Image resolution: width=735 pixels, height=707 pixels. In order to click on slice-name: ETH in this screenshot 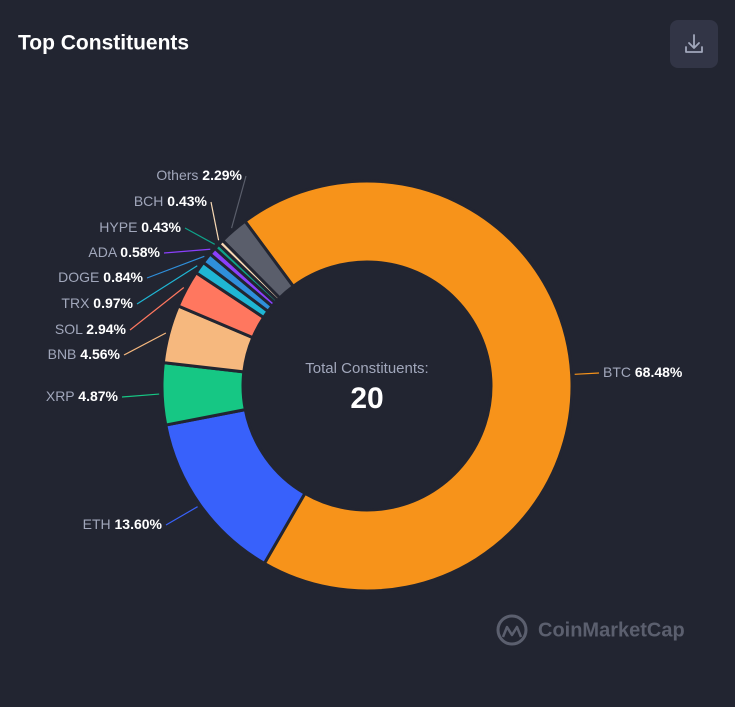, I will do `click(97, 524)`.